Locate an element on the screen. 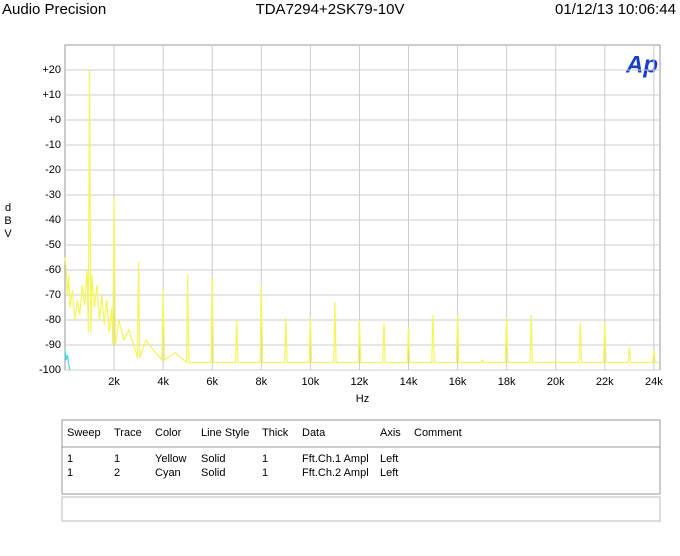 The width and height of the screenshot is (680, 556). x-tick-label: 4k is located at coordinates (163, 382).